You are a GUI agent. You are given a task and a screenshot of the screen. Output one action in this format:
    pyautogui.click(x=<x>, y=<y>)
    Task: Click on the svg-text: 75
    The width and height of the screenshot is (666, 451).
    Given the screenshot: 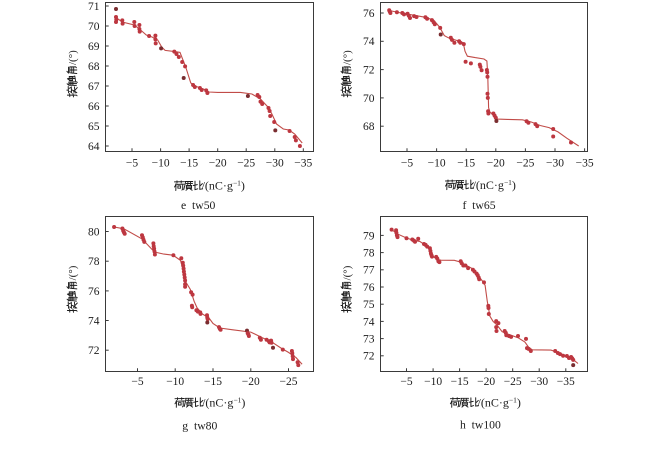 What is the action you would take?
    pyautogui.click(x=369, y=305)
    